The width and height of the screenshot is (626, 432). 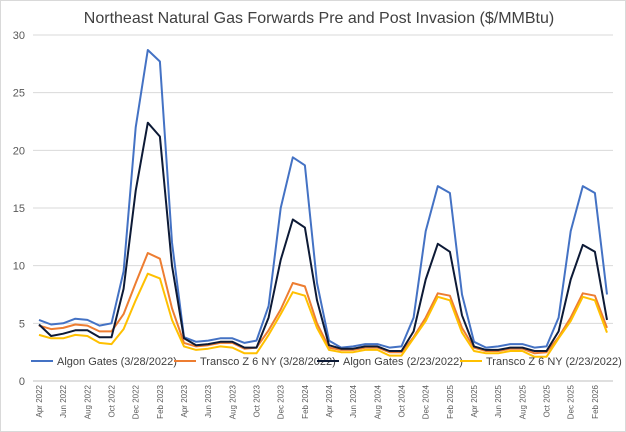 What do you see at coordinates (554, 362) in the screenshot?
I see `legend-label: Transco Z 6 NY (2/23/2022)` at bounding box center [554, 362].